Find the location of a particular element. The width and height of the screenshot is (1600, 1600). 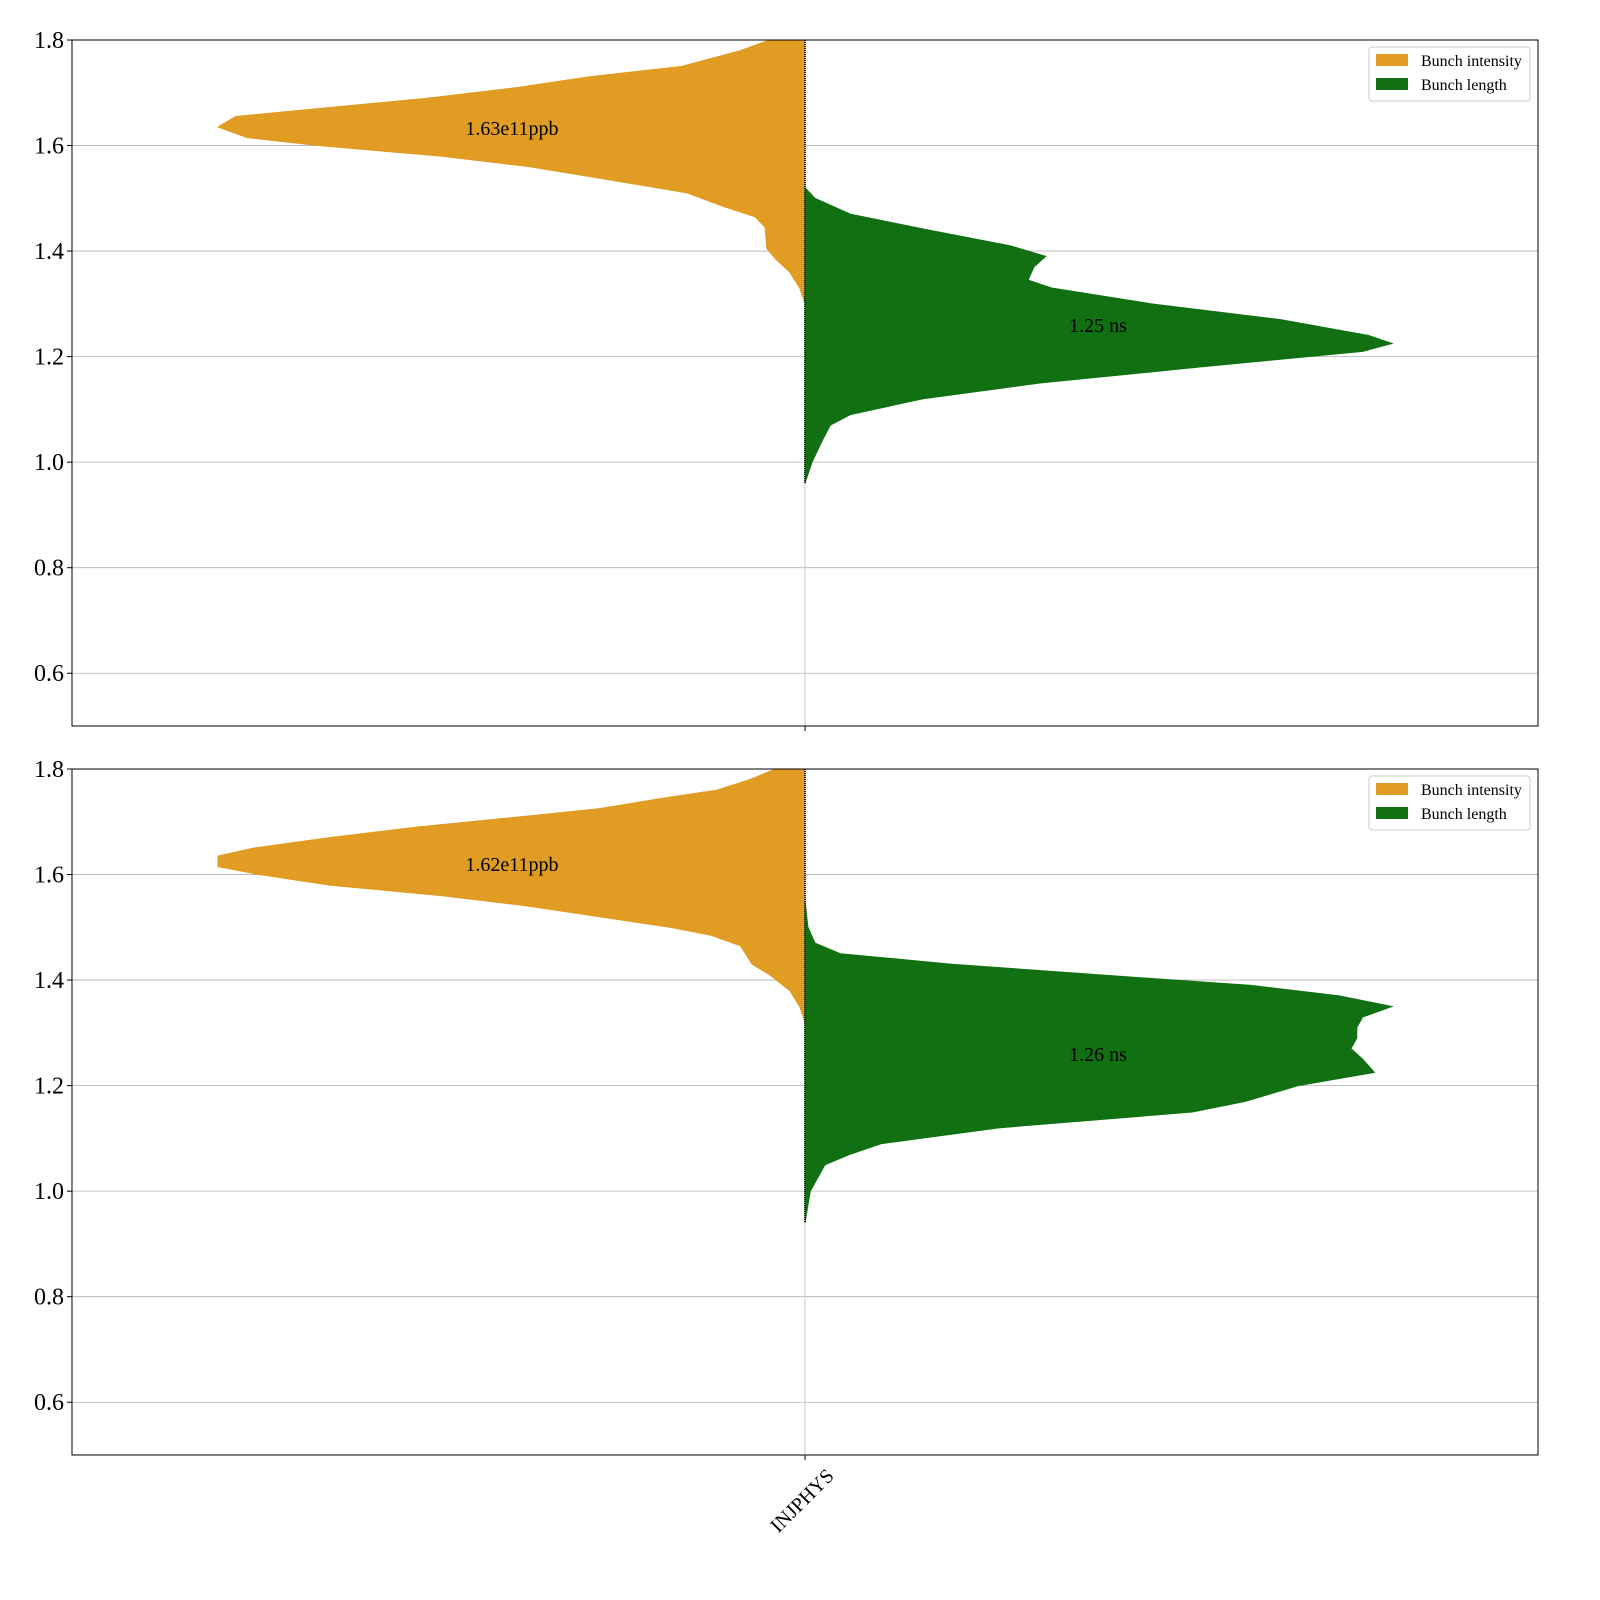

violin-annotation: 1.62e11ppb is located at coordinates (511, 865).